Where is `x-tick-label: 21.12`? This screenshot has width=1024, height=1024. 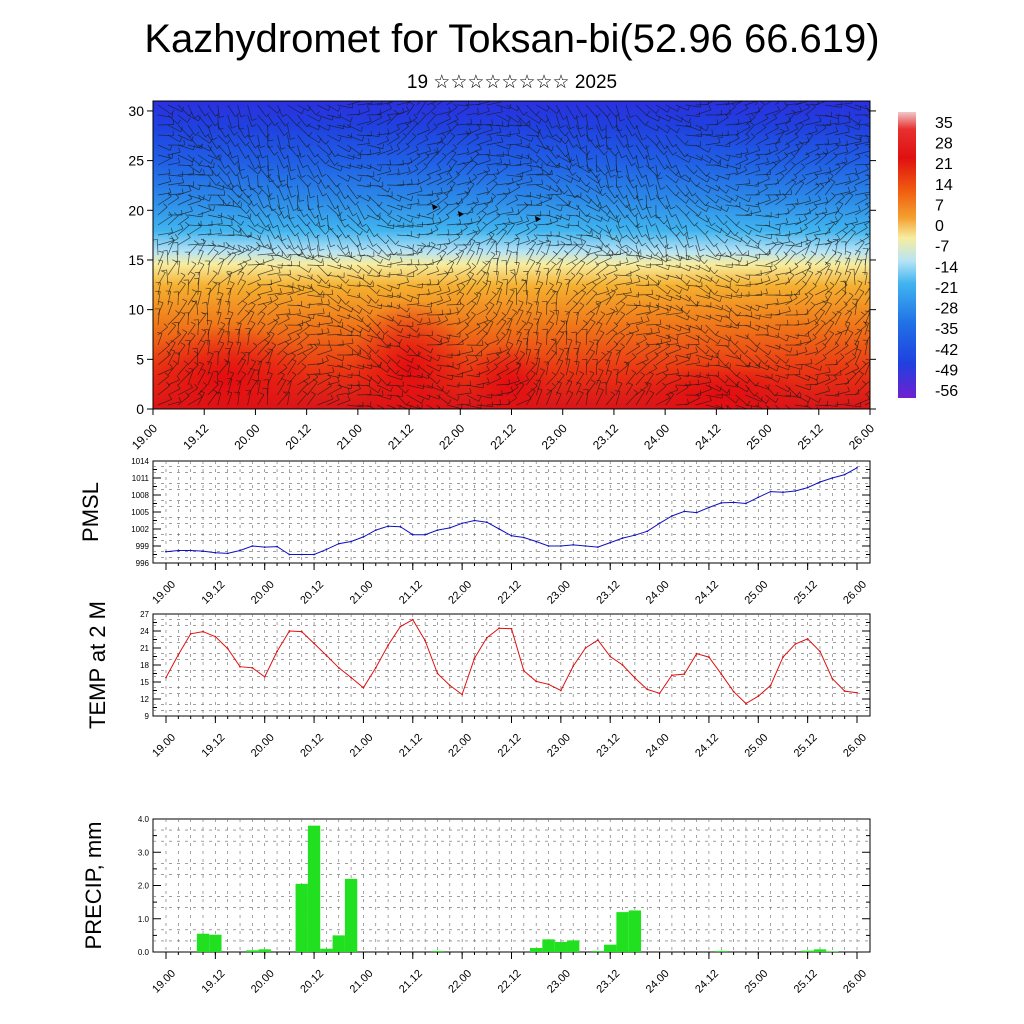
x-tick-label: 21.12 is located at coordinates (411, 746).